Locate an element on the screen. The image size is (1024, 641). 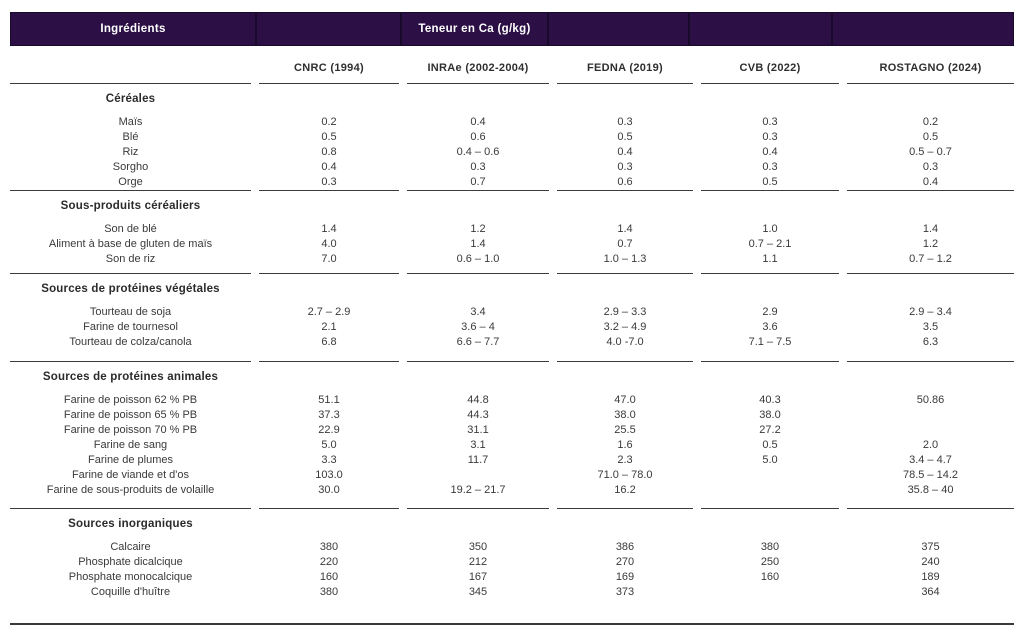
value-cell: 212 is located at coordinates (478, 562).